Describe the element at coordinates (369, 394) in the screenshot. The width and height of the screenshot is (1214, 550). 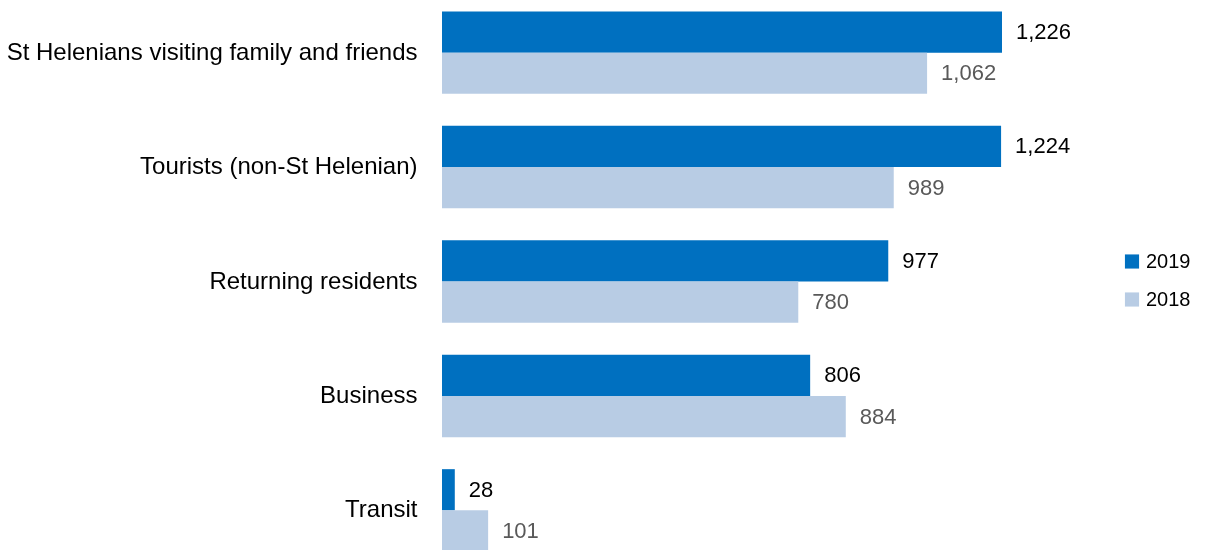
I see `y-tick-label: Business` at that location.